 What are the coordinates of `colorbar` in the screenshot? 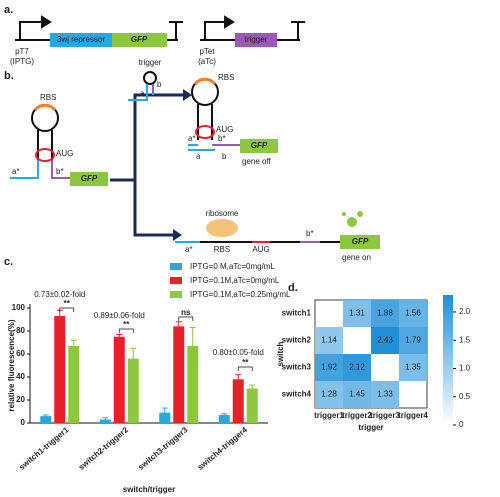 It's located at (448, 360).